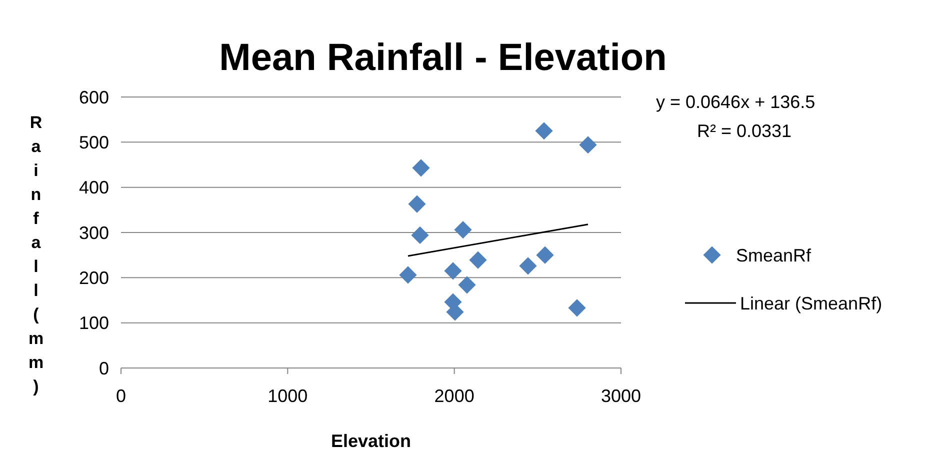 This screenshot has height=461, width=941. Describe the element at coordinates (371, 441) in the screenshot. I see `x-axis-title: Elevation` at that location.